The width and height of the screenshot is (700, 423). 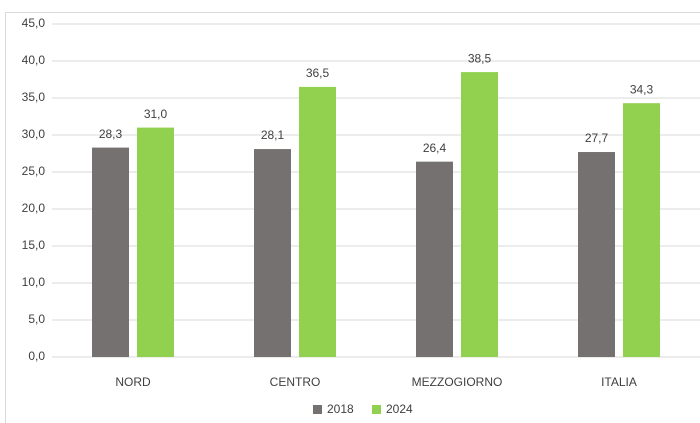 What do you see at coordinates (133, 382) in the screenshot?
I see `x-tick-label: NORD` at bounding box center [133, 382].